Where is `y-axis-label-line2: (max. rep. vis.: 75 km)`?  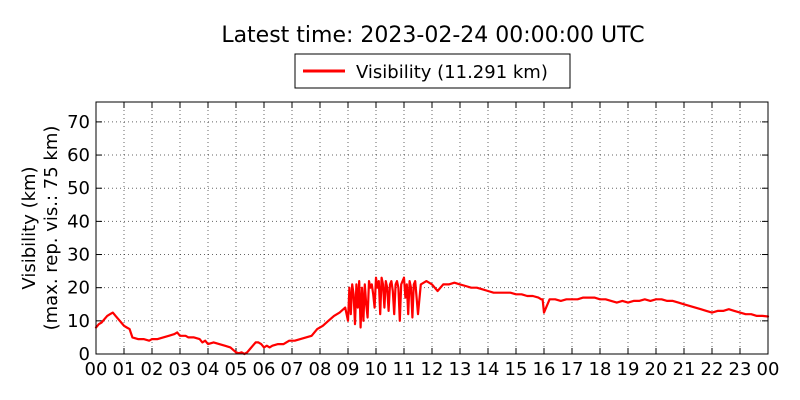 y-axis-label-line2: (max. rep. vis.: 75 km) is located at coordinates (51, 228).